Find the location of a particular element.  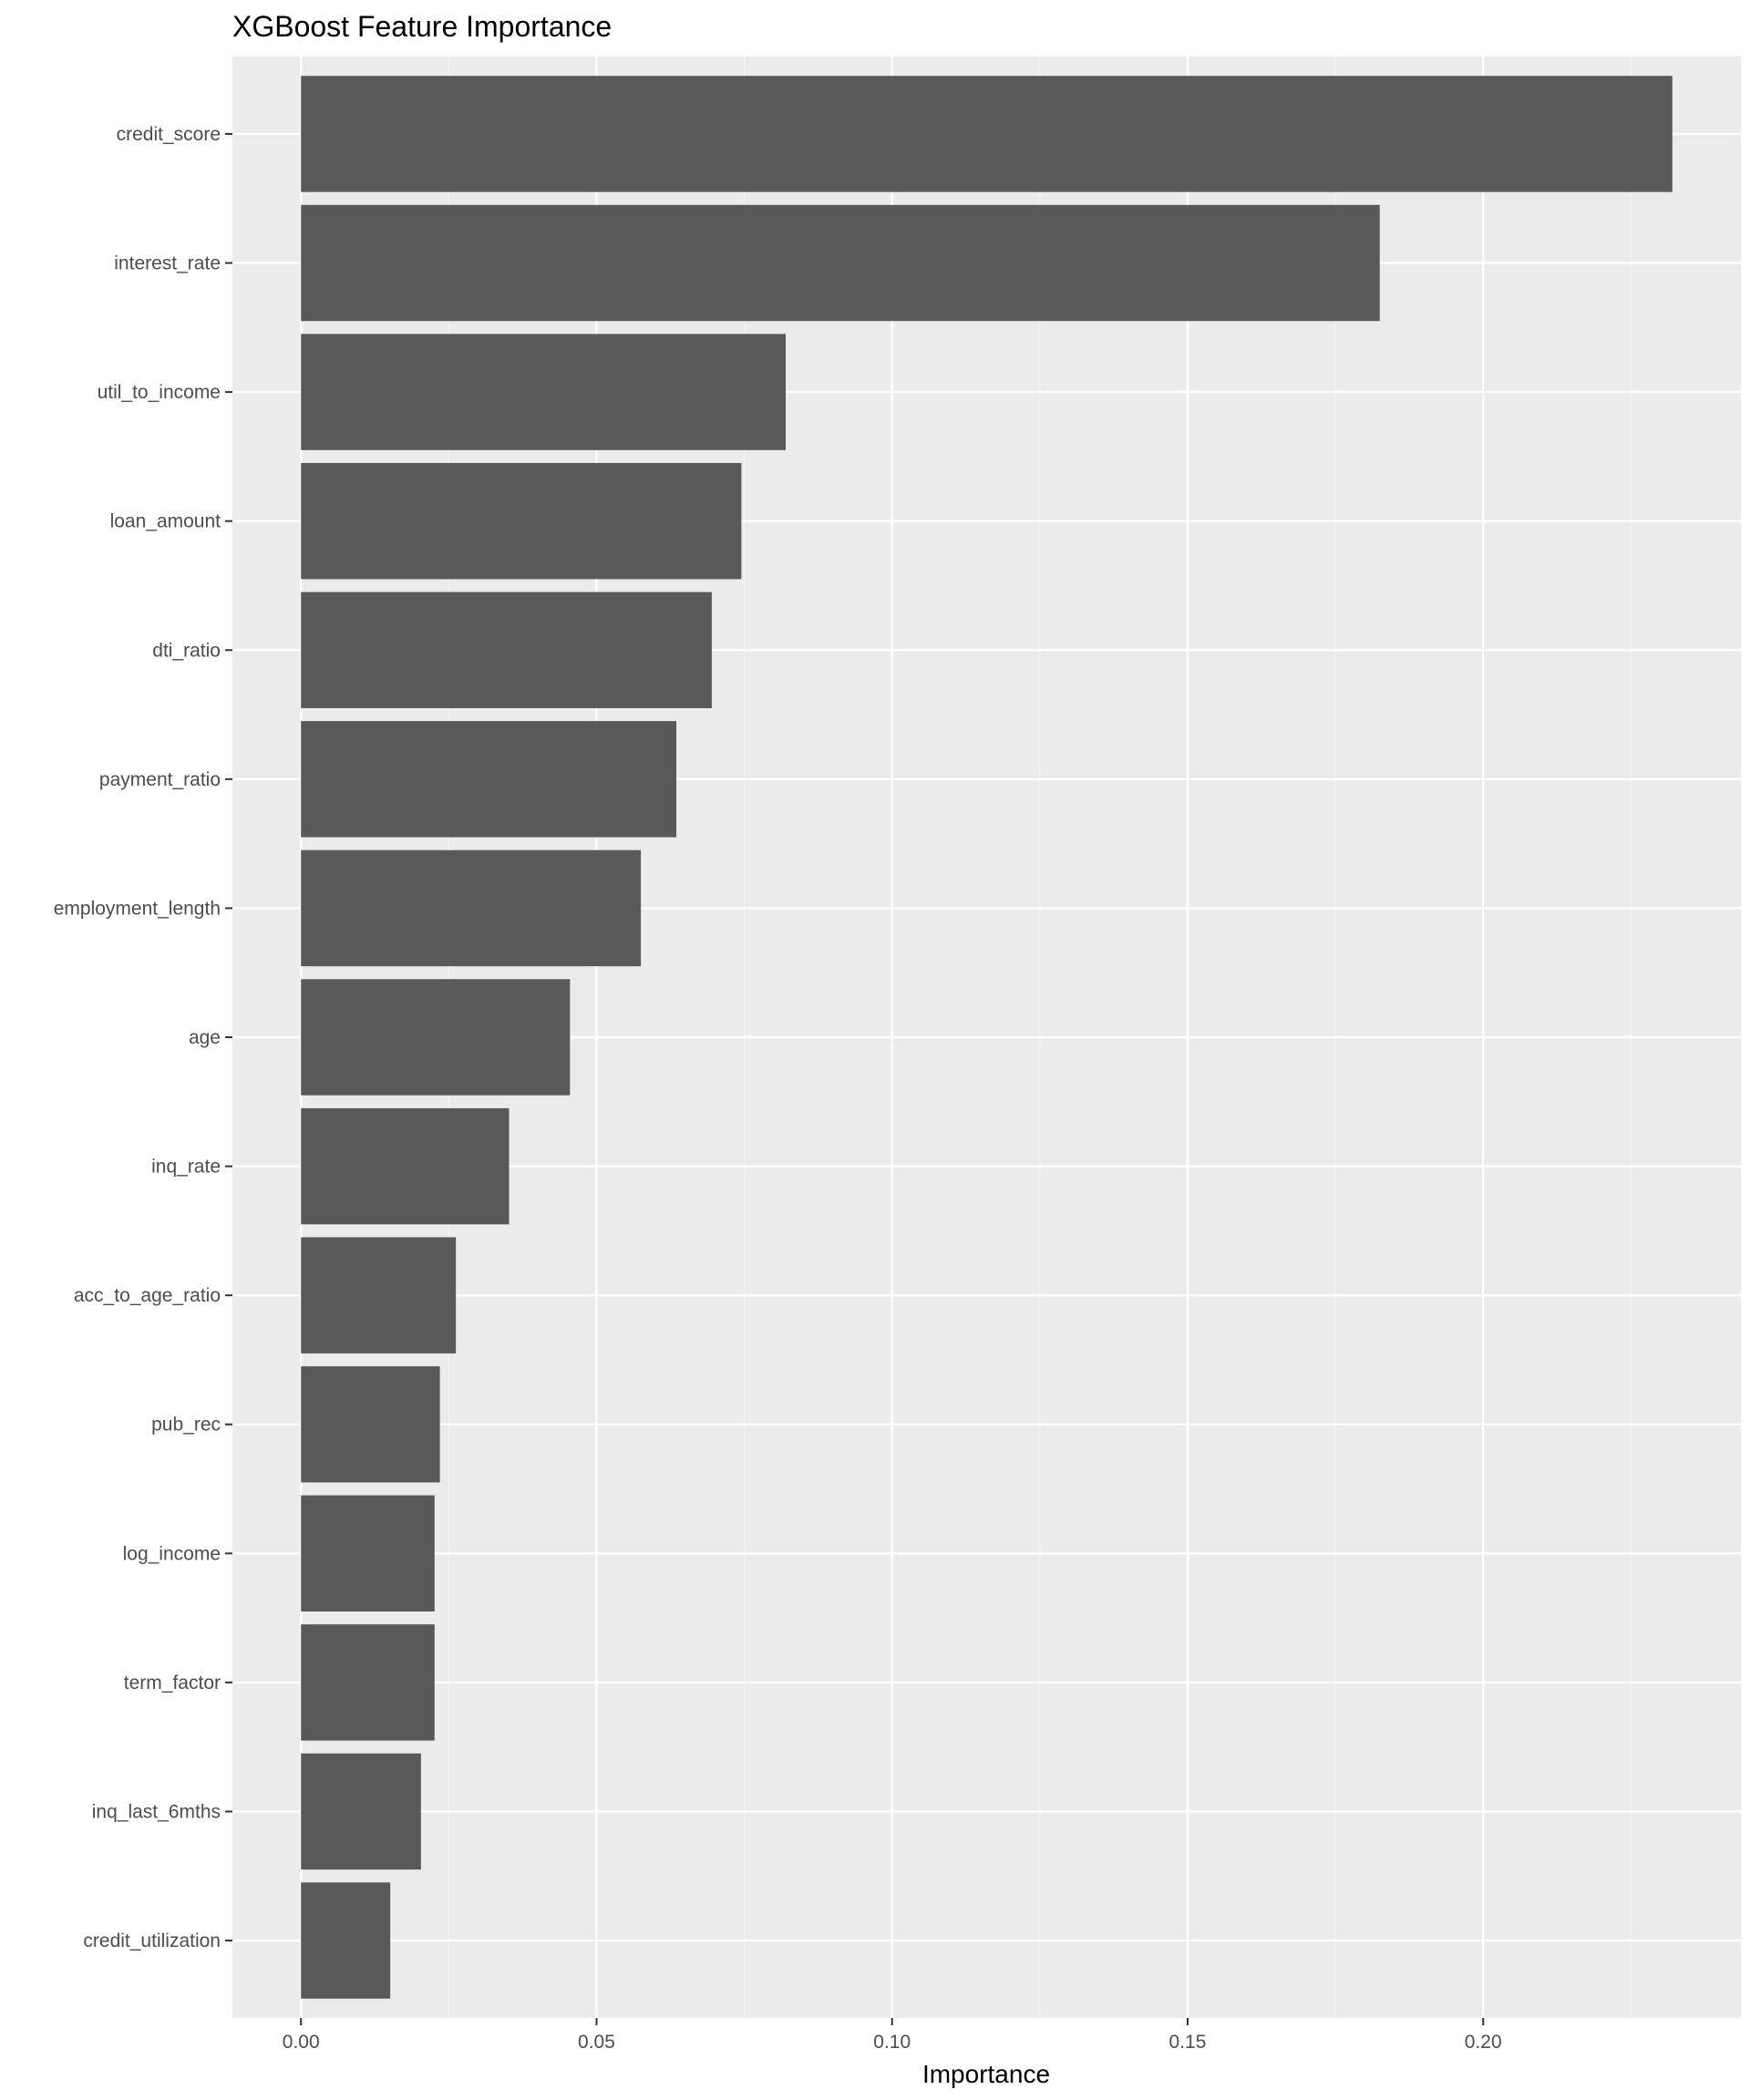

bar-credit_utilization is located at coordinates (346, 1941).